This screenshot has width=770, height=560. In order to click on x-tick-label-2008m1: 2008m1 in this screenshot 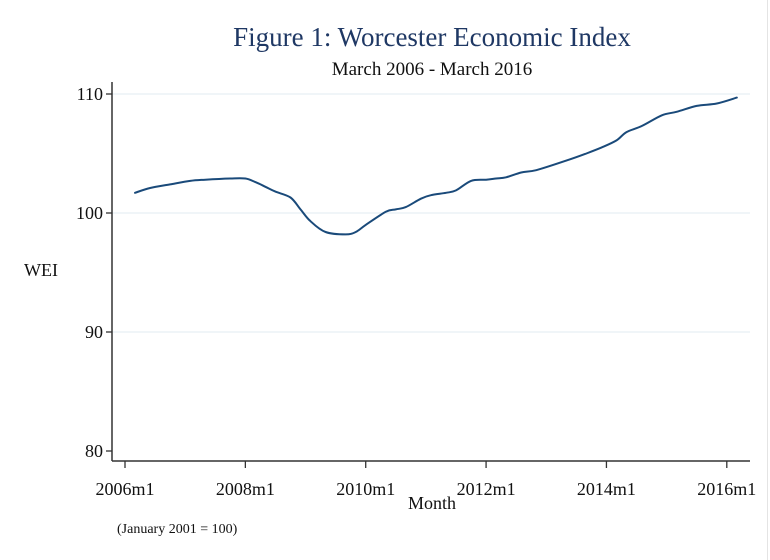, I will do `click(245, 489)`.